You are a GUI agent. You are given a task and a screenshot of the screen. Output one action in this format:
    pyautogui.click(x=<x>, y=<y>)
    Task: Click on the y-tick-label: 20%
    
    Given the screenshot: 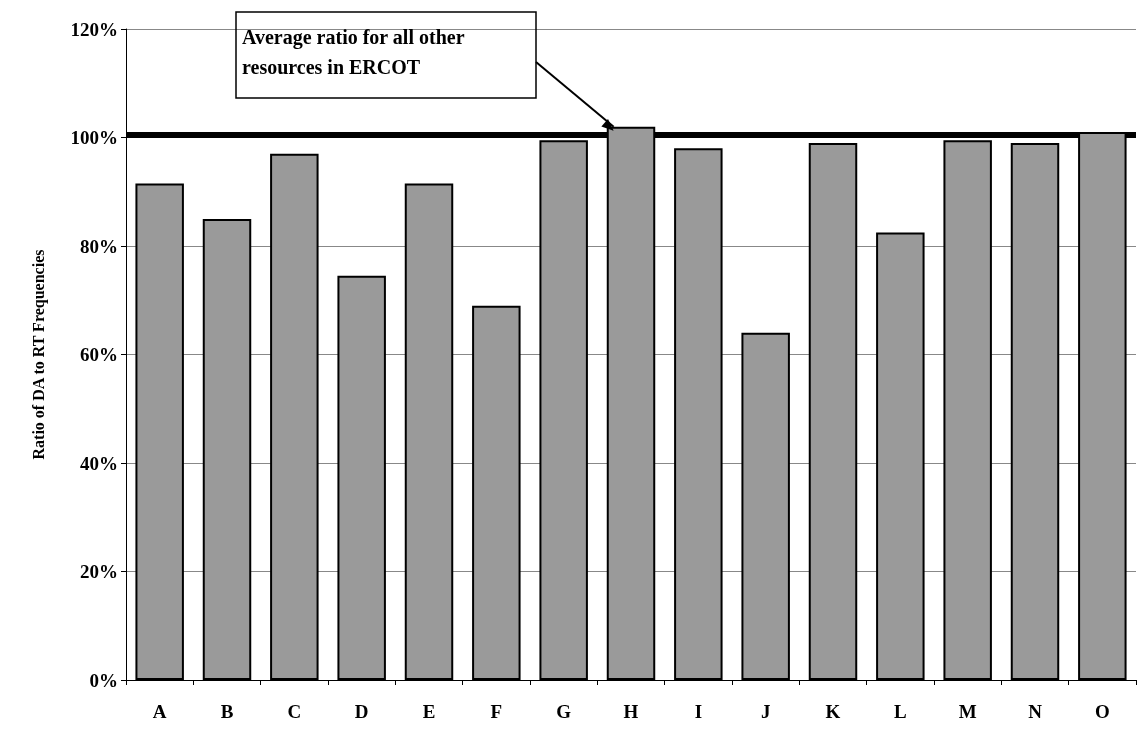 What is the action you would take?
    pyautogui.click(x=99, y=571)
    